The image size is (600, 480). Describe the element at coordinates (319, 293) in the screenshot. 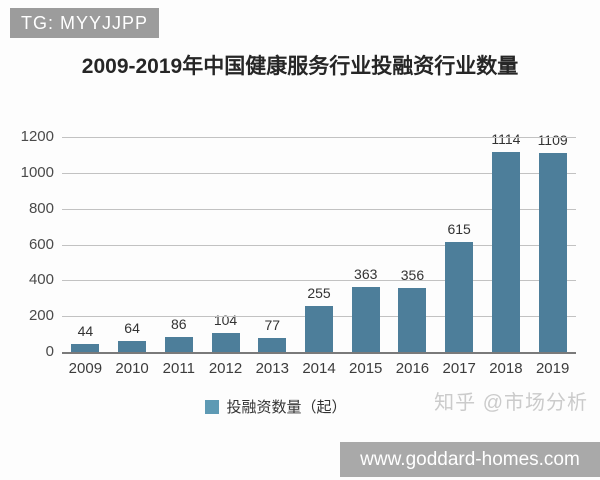

I see `bar-value-label-2014: 255` at that location.